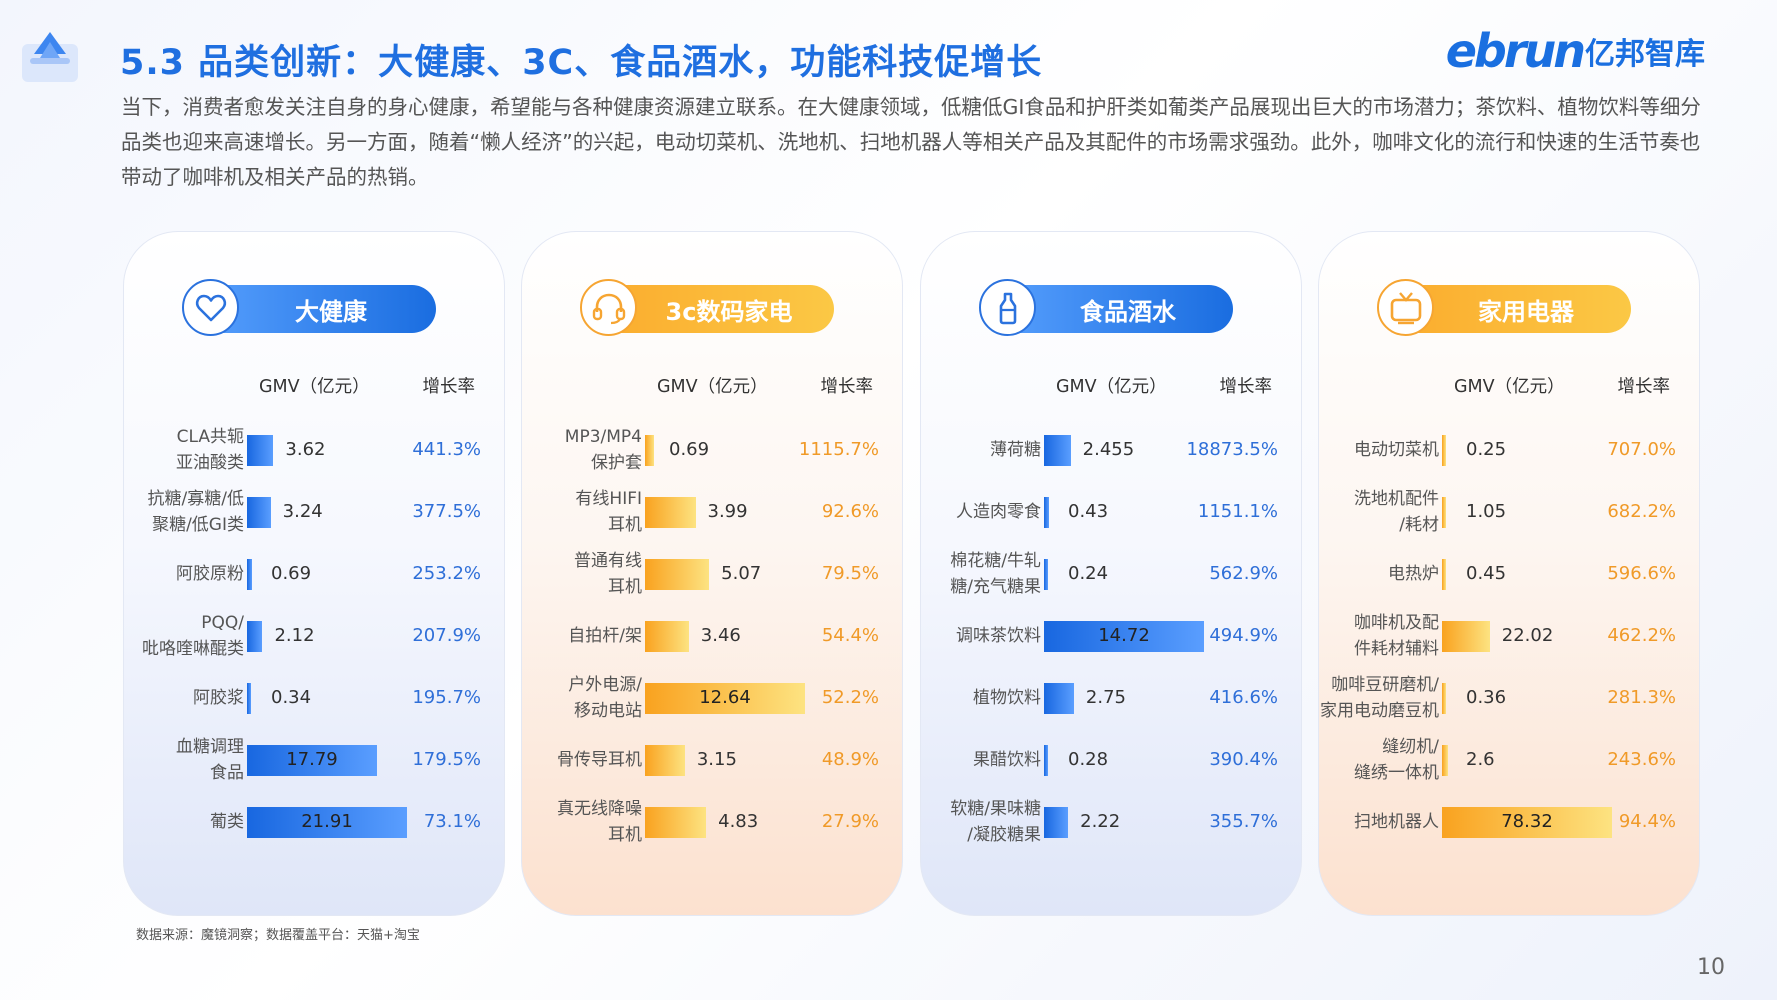  What do you see at coordinates (446, 697) in the screenshot?
I see `growth-rate-label: 195.7%` at bounding box center [446, 697].